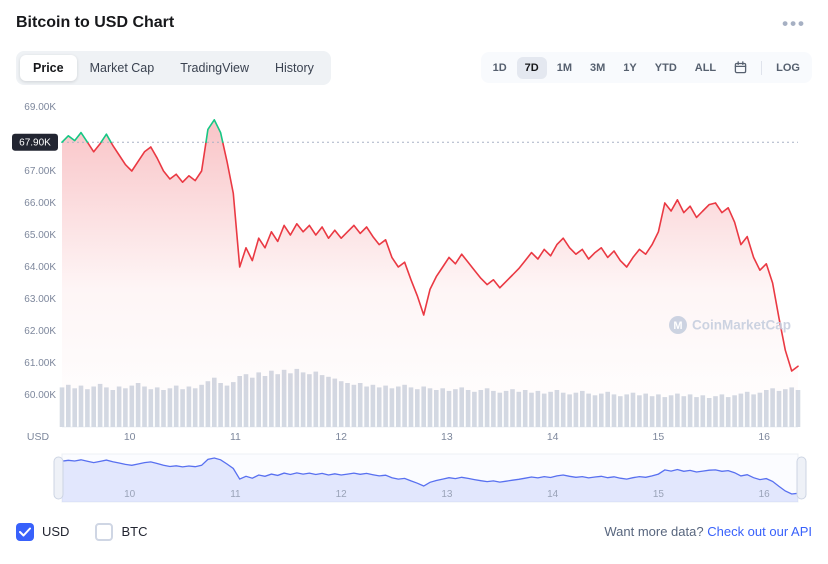 The height and width of the screenshot is (564, 828). I want to click on calendar-icon, so click(740, 67).